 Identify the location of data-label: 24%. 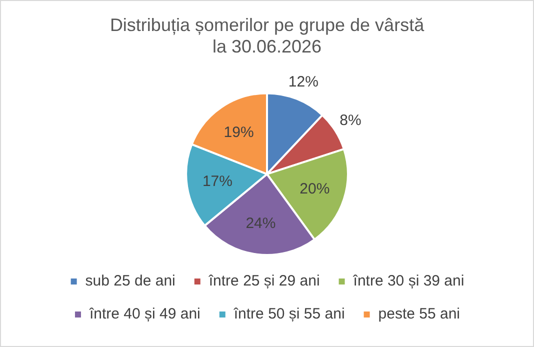
(261, 223).